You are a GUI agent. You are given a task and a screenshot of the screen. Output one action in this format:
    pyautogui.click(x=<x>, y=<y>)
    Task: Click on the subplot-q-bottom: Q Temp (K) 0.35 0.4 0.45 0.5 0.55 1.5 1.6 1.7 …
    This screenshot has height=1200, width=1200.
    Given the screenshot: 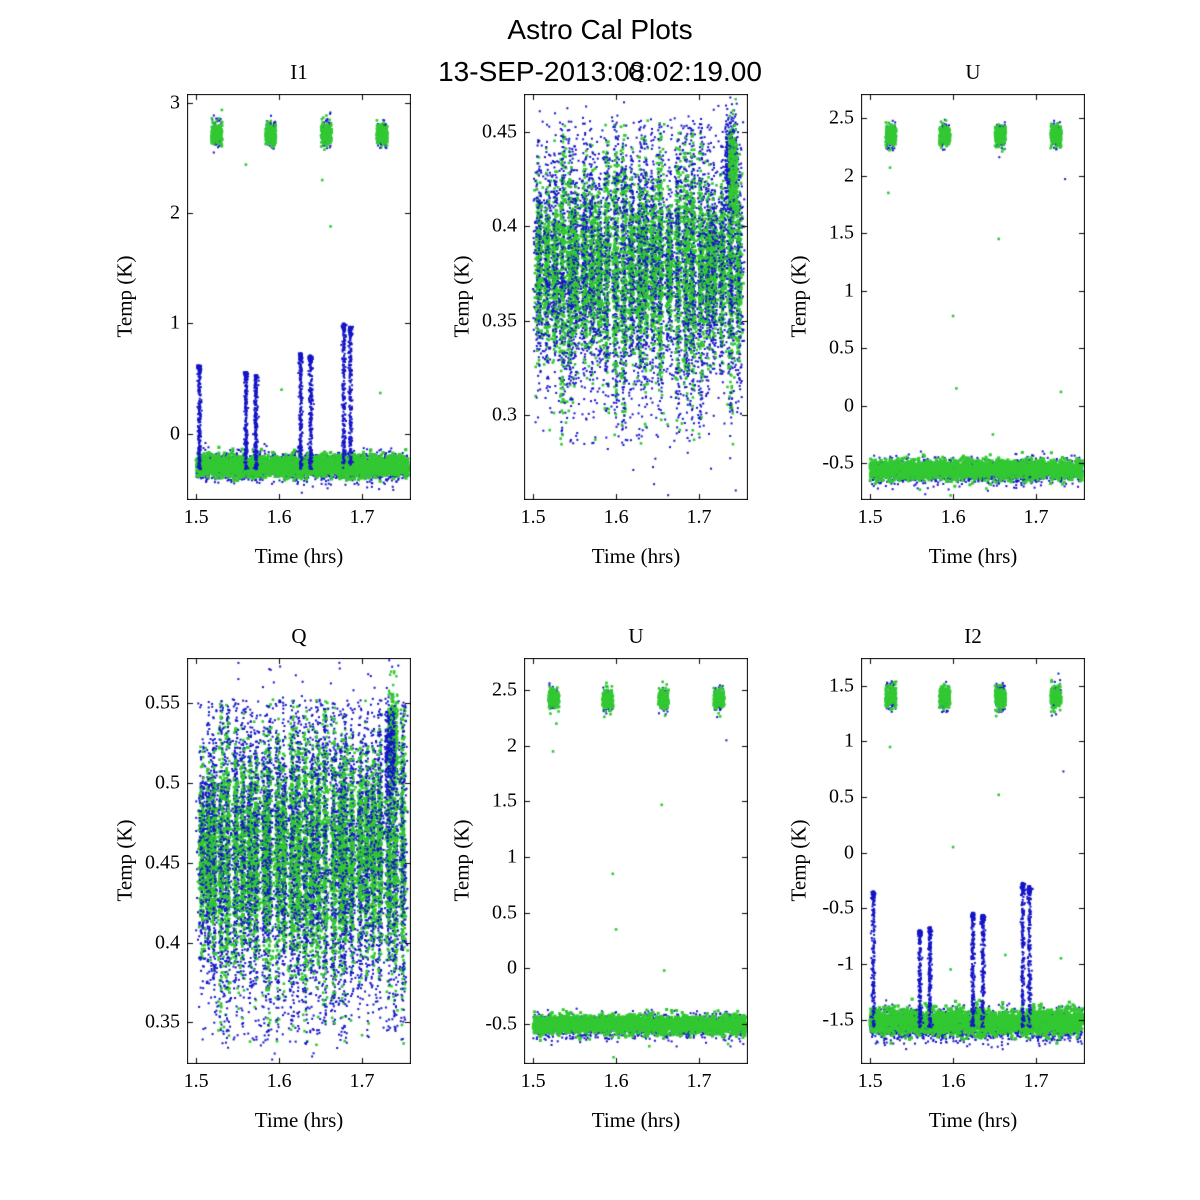 What is the action you would take?
    pyautogui.click(x=239, y=901)
    